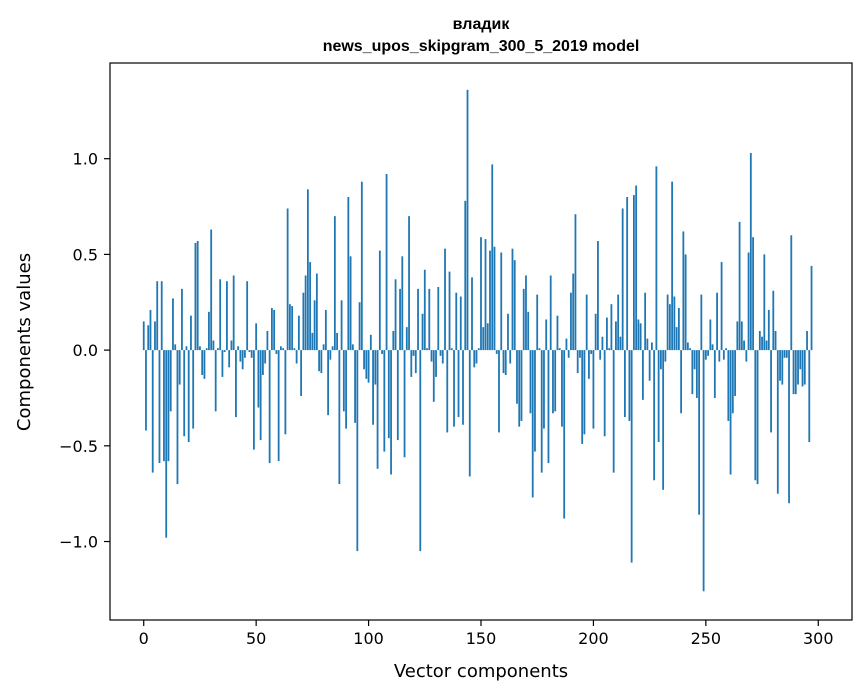 This screenshot has height=696, width=867. I want to click on y-tick-label: −0.5, so click(78, 446).